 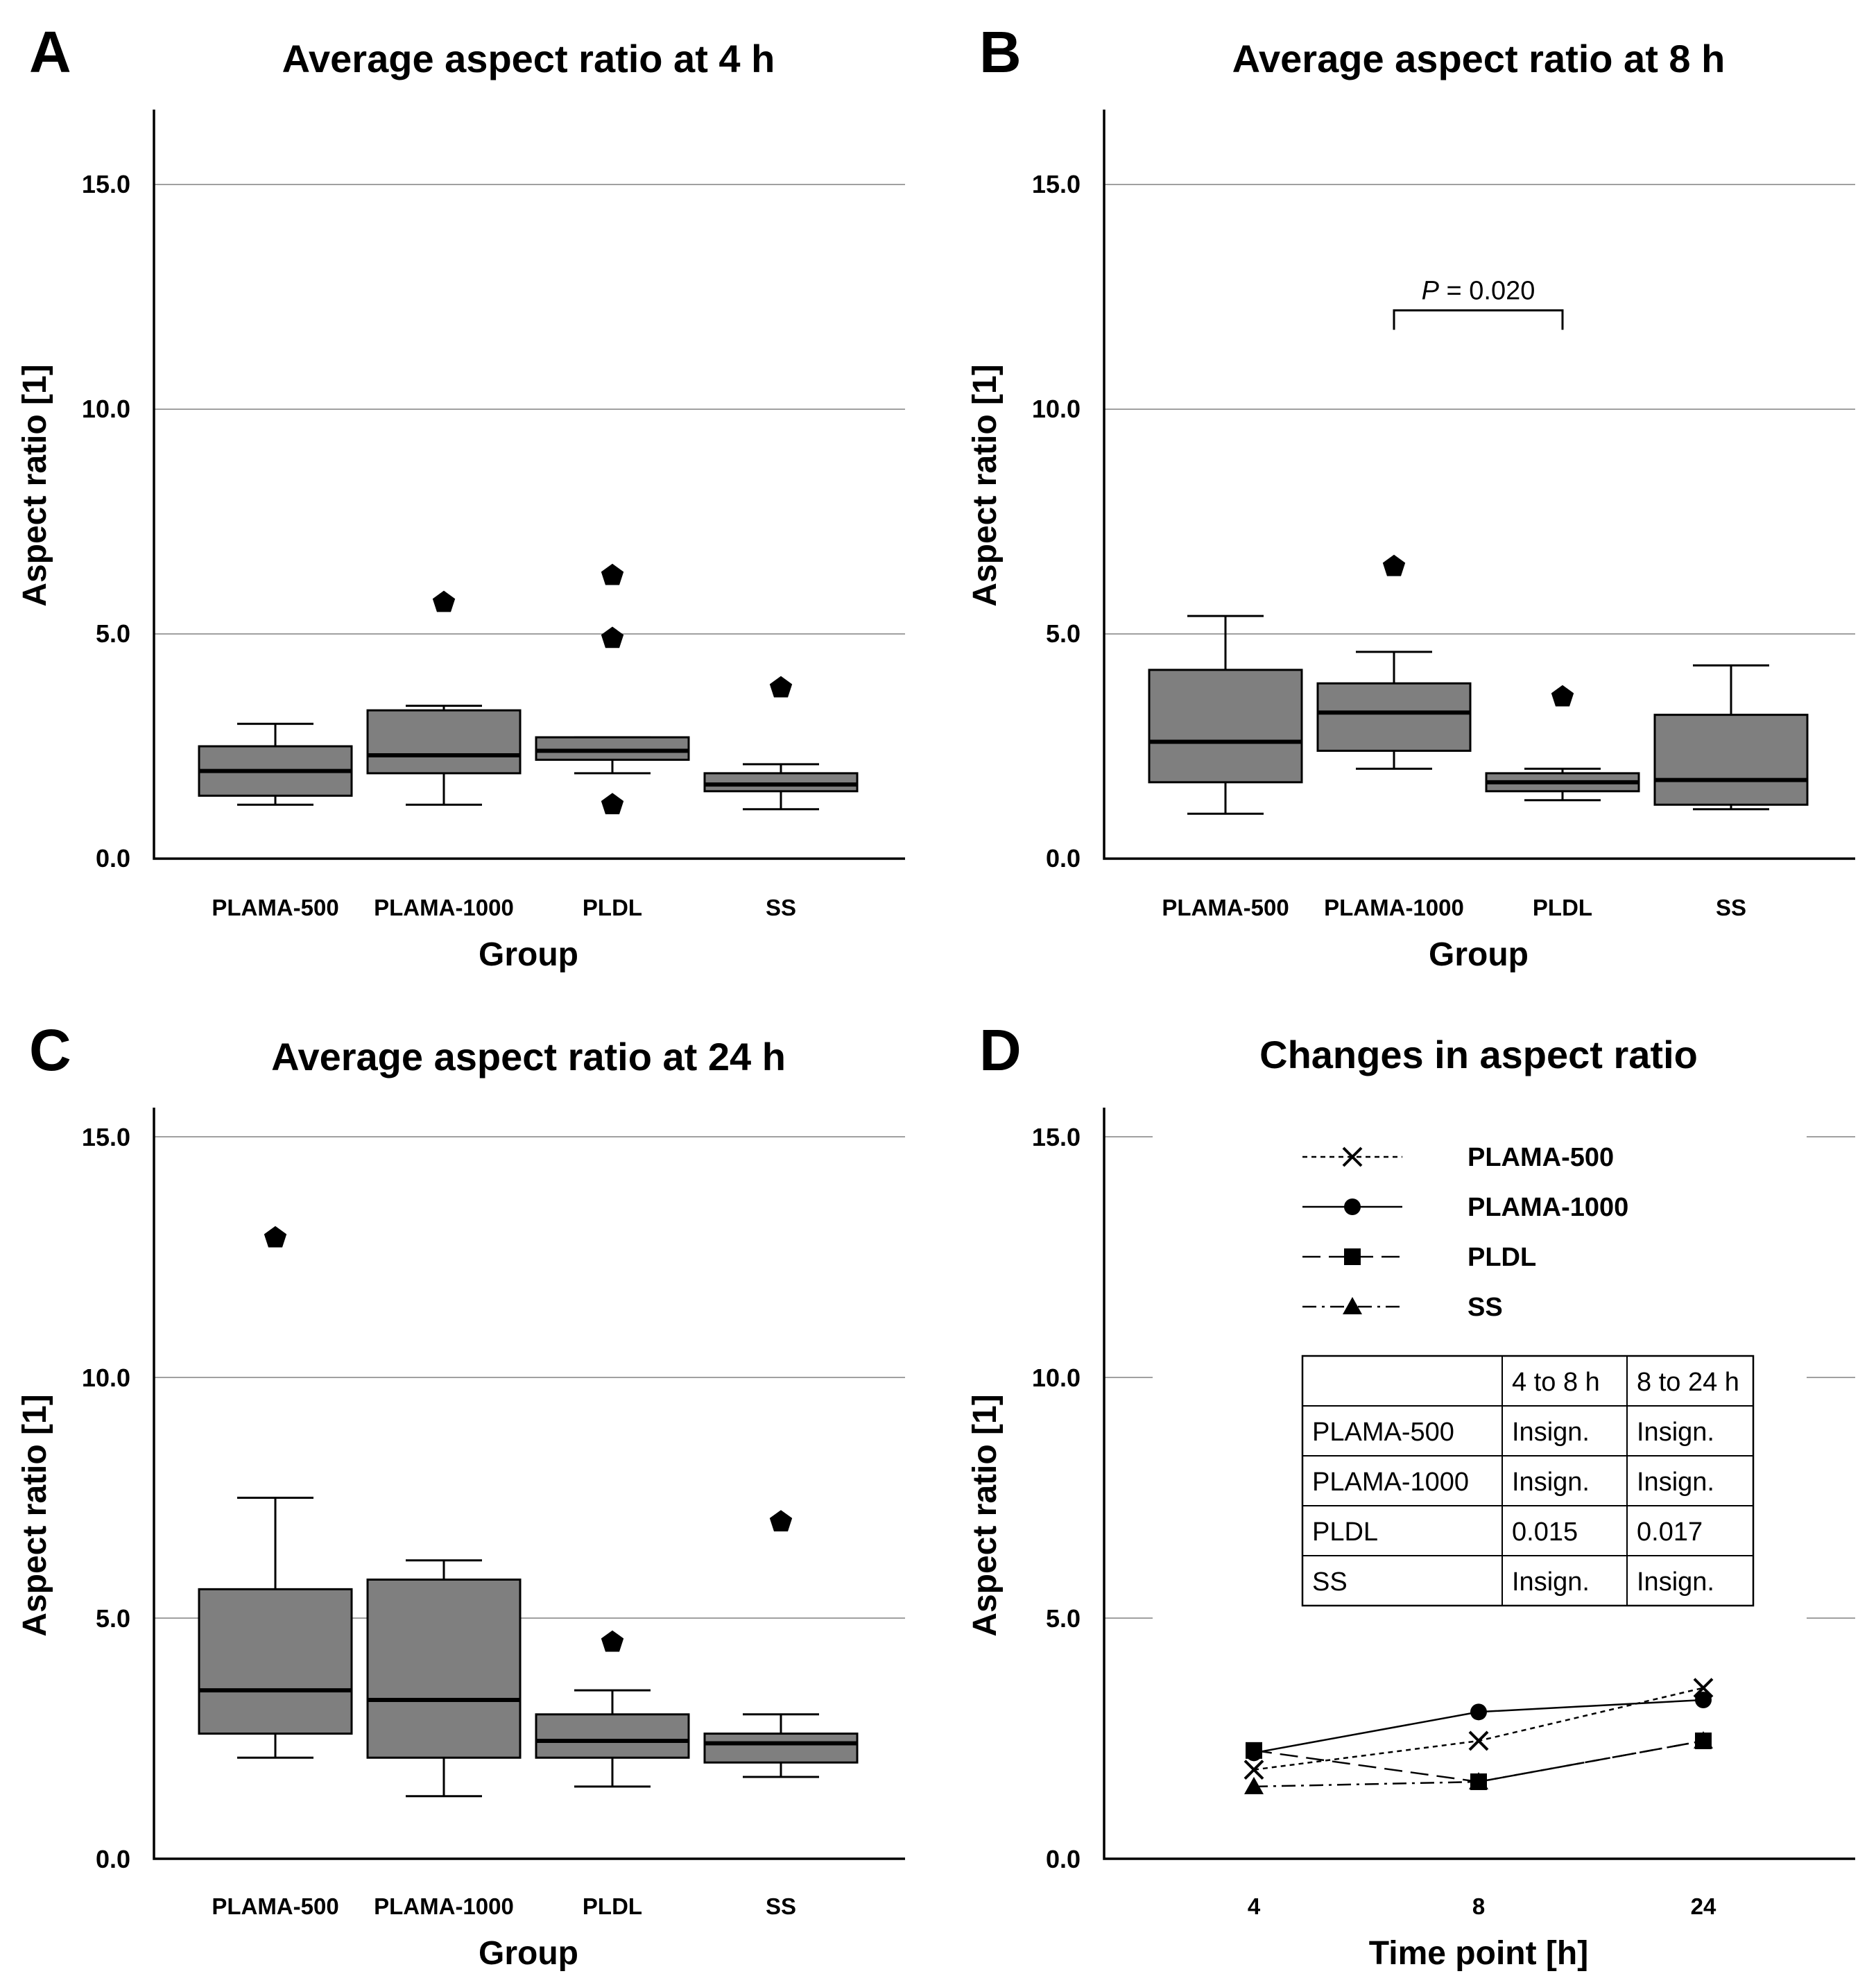 What do you see at coordinates (1254, 1770) in the screenshot?
I see `point-plama-500-4h` at bounding box center [1254, 1770].